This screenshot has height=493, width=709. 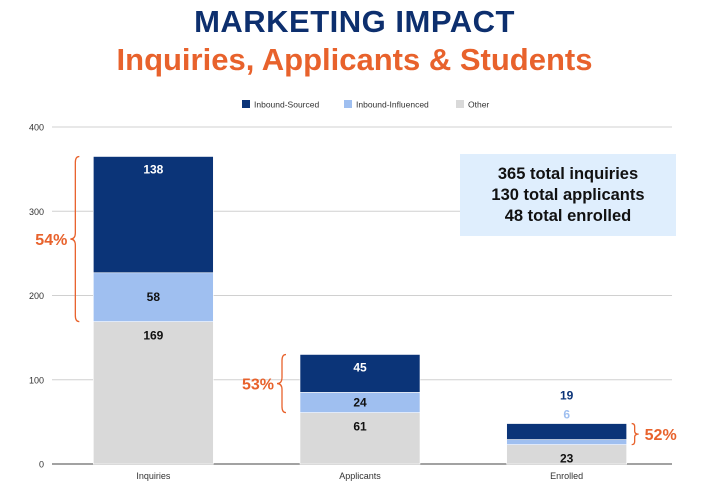 What do you see at coordinates (153, 336) in the screenshot?
I see `data-label: 169` at bounding box center [153, 336].